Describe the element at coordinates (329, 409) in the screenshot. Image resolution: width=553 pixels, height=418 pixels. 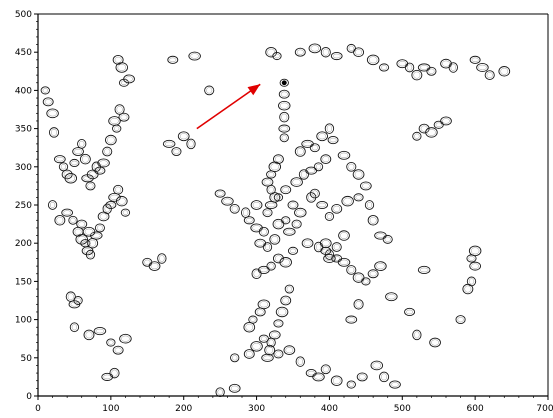
I see `x-tick-label: 400` at that location.